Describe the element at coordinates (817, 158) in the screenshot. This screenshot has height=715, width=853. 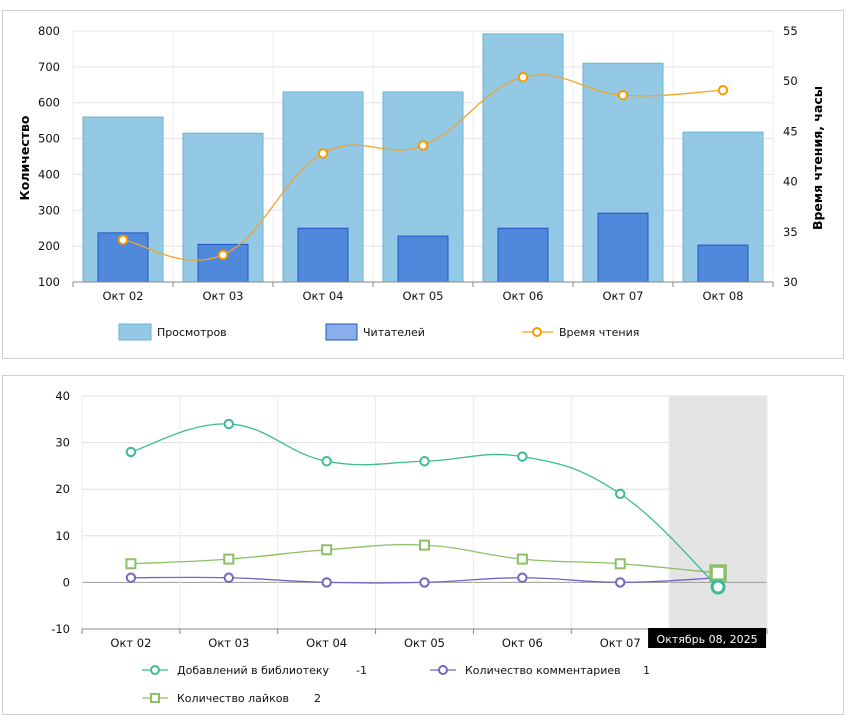
I see `right-axis-title: Время чтения, часы` at that location.